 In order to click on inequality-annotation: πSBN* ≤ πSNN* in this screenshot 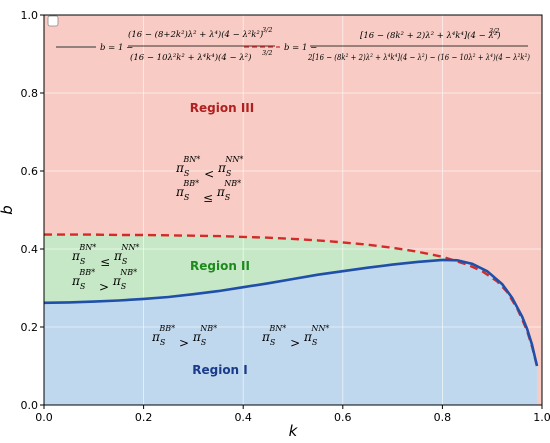, I will do `click(105, 256)`.